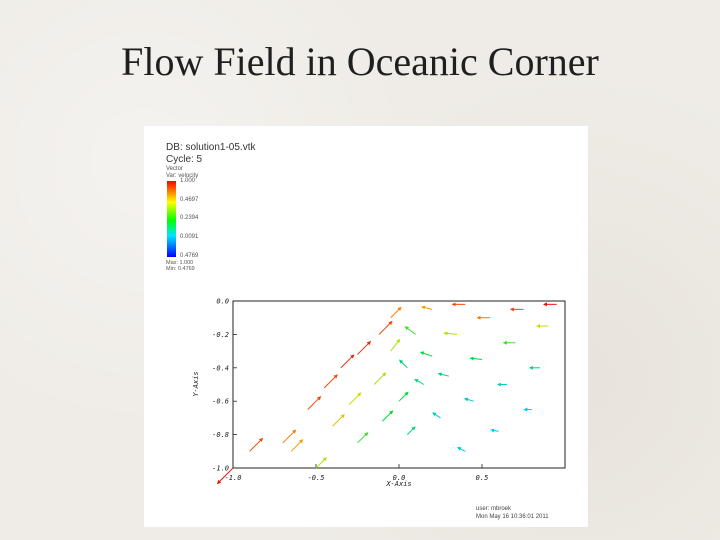 The height and width of the screenshot is (540, 720). Describe the element at coordinates (399, 384) in the screenshot. I see `plot-frame` at that location.